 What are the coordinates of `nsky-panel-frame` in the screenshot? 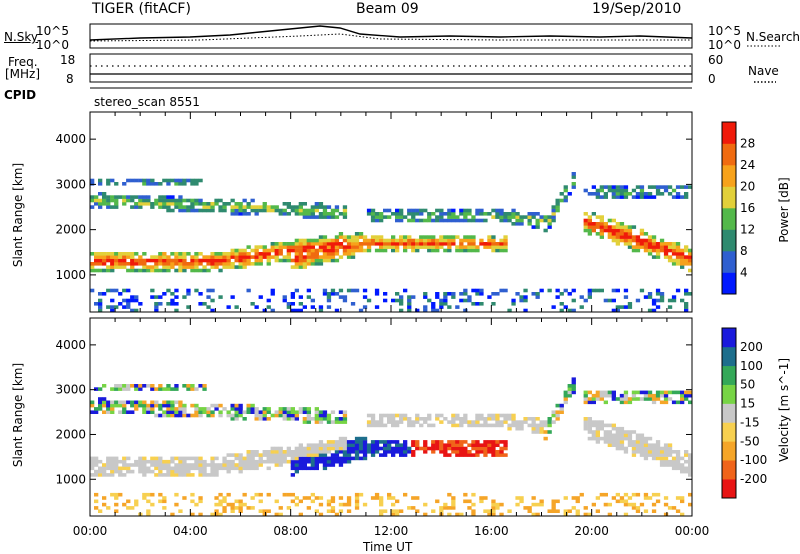 It's located at (391, 36).